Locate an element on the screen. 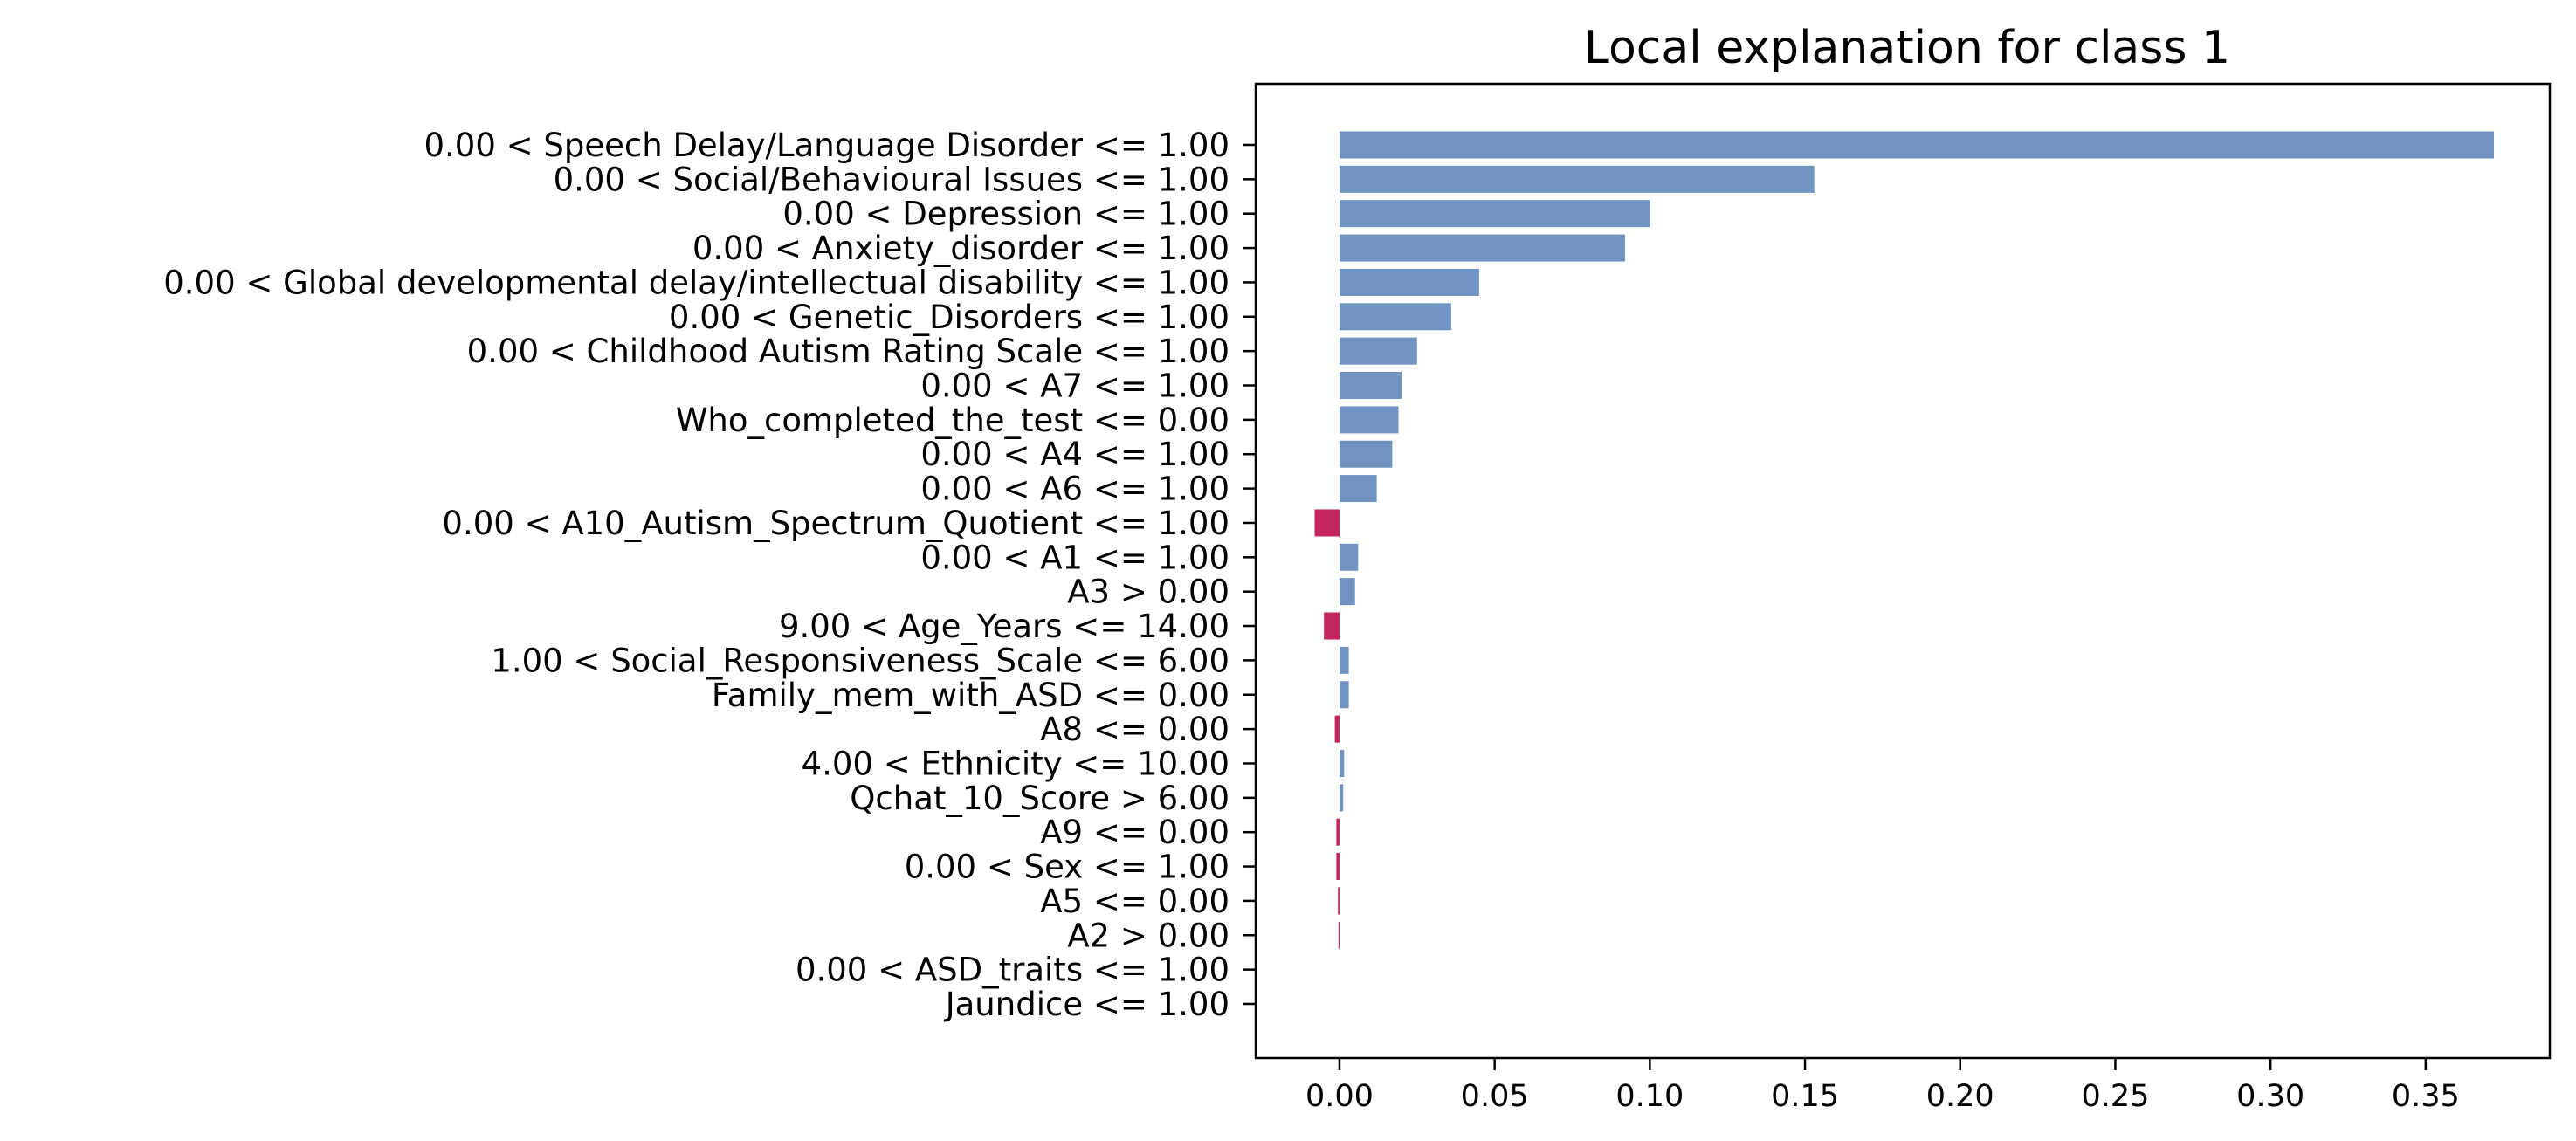 This screenshot has width=2576, height=1141. x-tick-label: 0.10 is located at coordinates (1649, 1096).